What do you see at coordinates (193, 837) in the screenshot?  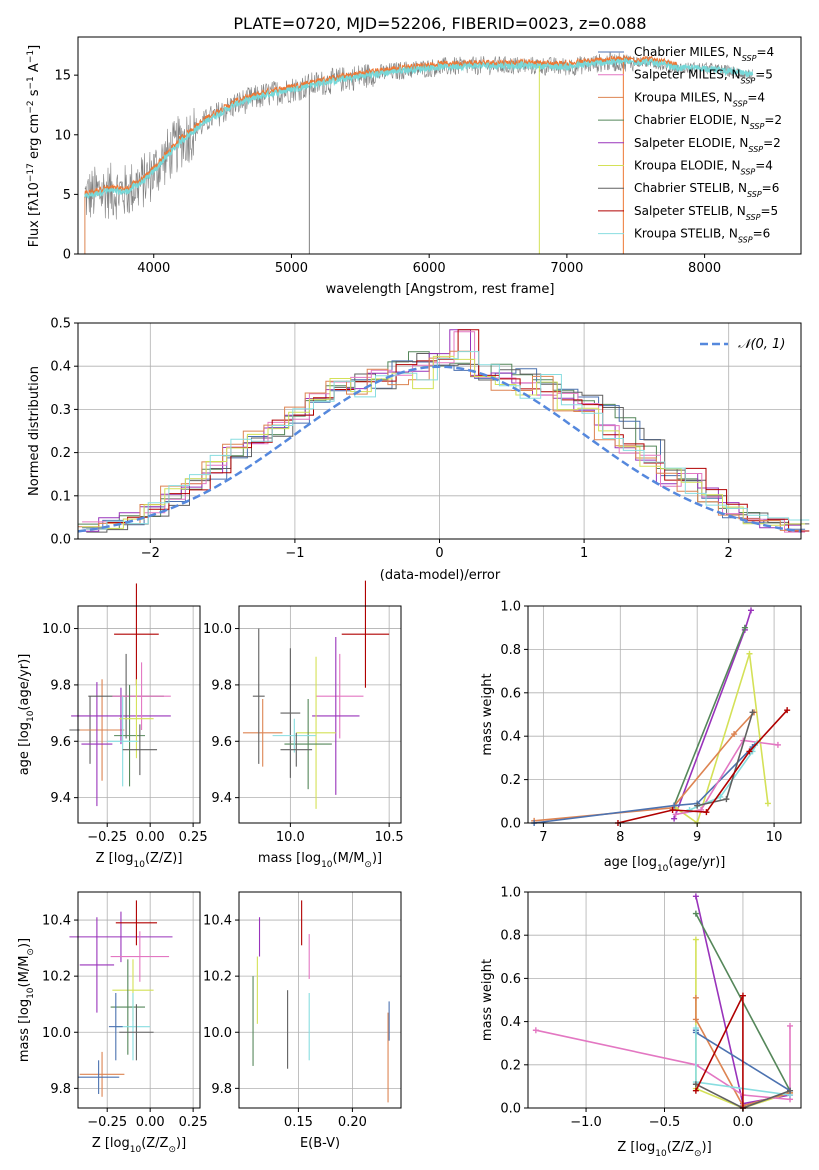 I see `x-tick-label: 0.25` at bounding box center [193, 837].